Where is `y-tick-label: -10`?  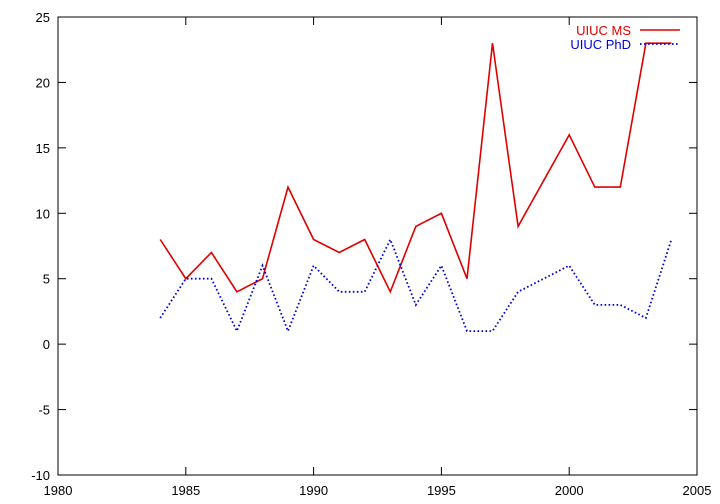
y-tick-label: -10 is located at coordinates (40, 475).